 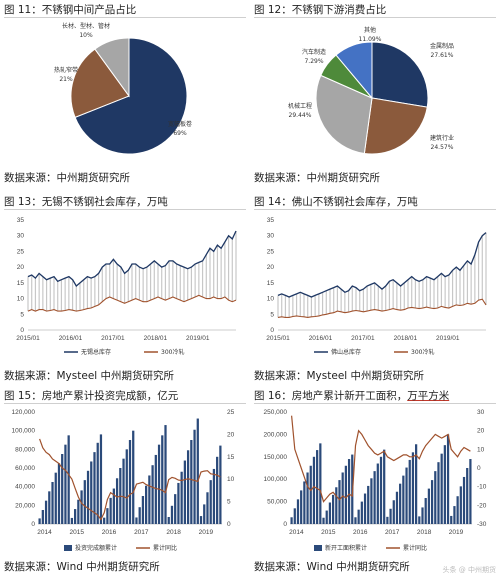 What do you see at coordinates (77, 532) in the screenshot?
I see `x-tick-label: 2015` at bounding box center [77, 532].